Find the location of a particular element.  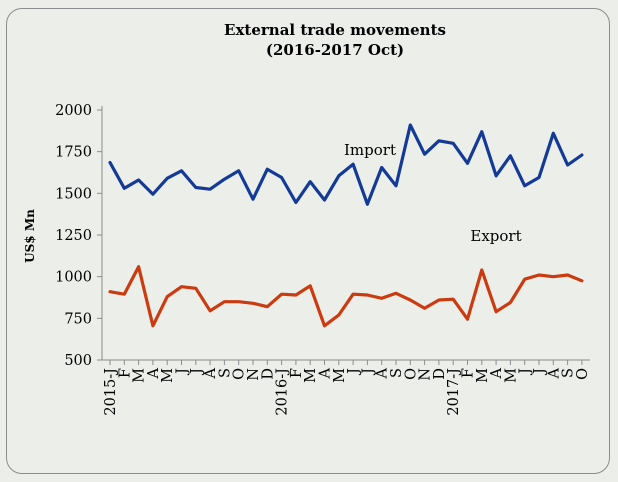

y-axis-label: US$ Mn is located at coordinates (30, 236).